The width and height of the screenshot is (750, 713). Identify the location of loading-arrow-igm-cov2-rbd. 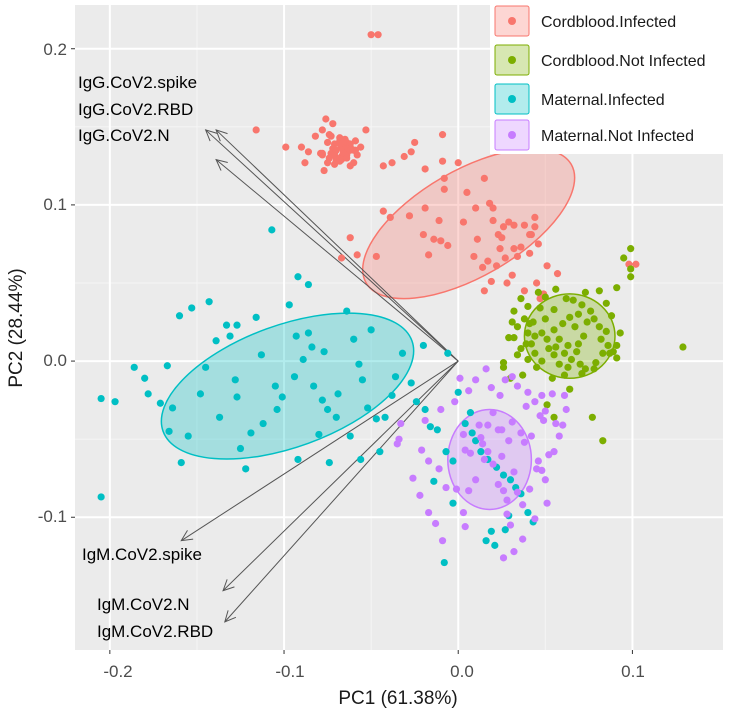
(341, 491).